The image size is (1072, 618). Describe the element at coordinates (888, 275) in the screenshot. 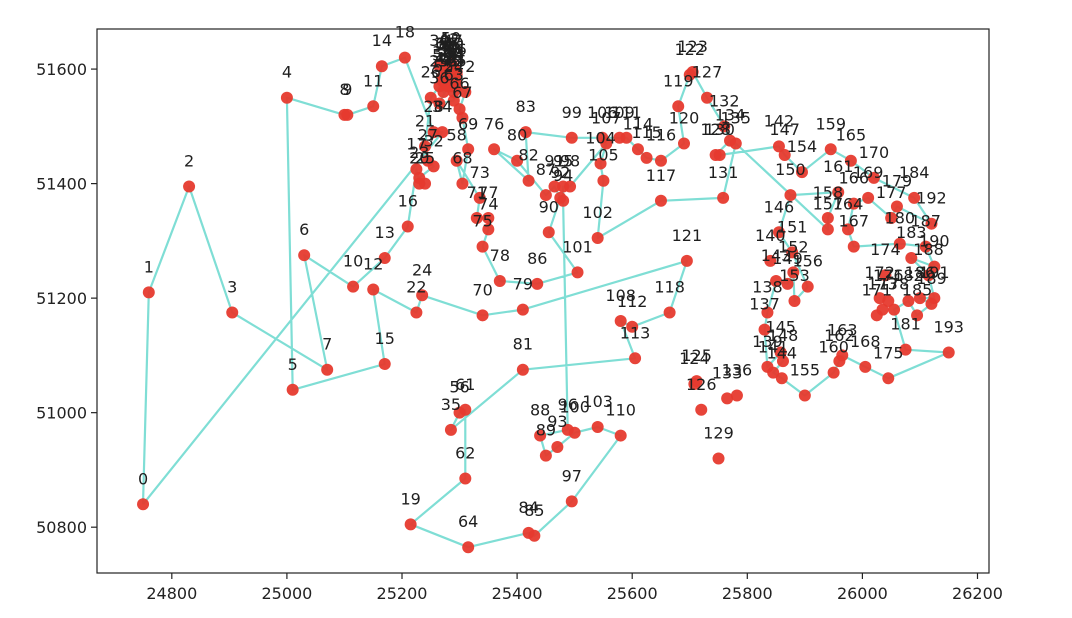

I see `point-label-176: 176` at that location.